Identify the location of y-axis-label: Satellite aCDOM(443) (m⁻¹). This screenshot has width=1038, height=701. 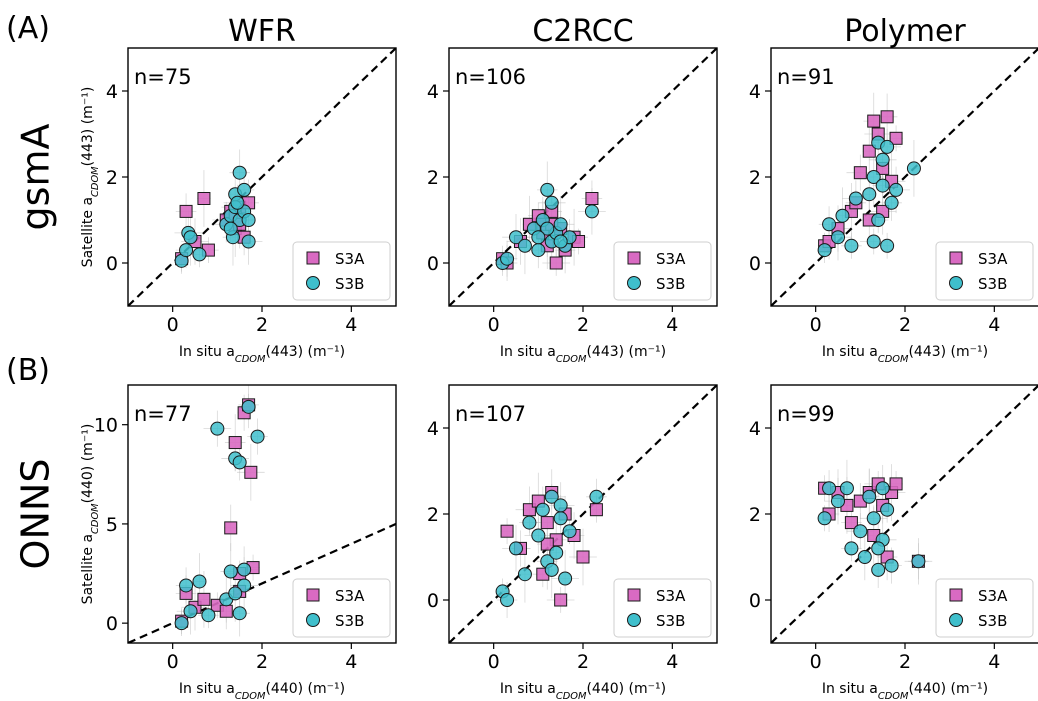
(90, 177).